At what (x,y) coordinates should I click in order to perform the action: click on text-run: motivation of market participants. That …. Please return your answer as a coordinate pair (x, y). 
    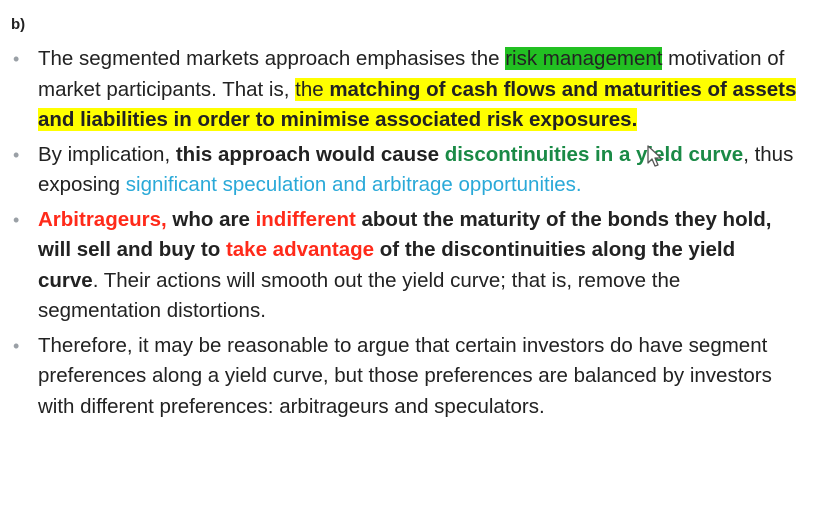
    Looking at the image, I should click on (411, 74).